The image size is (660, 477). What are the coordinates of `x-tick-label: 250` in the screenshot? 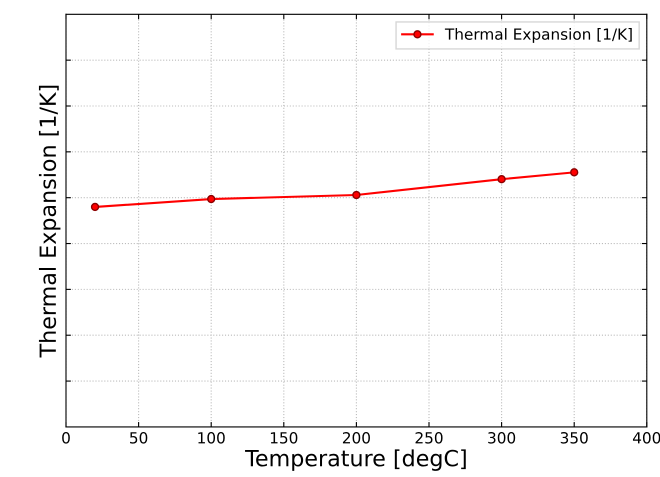 It's located at (429, 438).